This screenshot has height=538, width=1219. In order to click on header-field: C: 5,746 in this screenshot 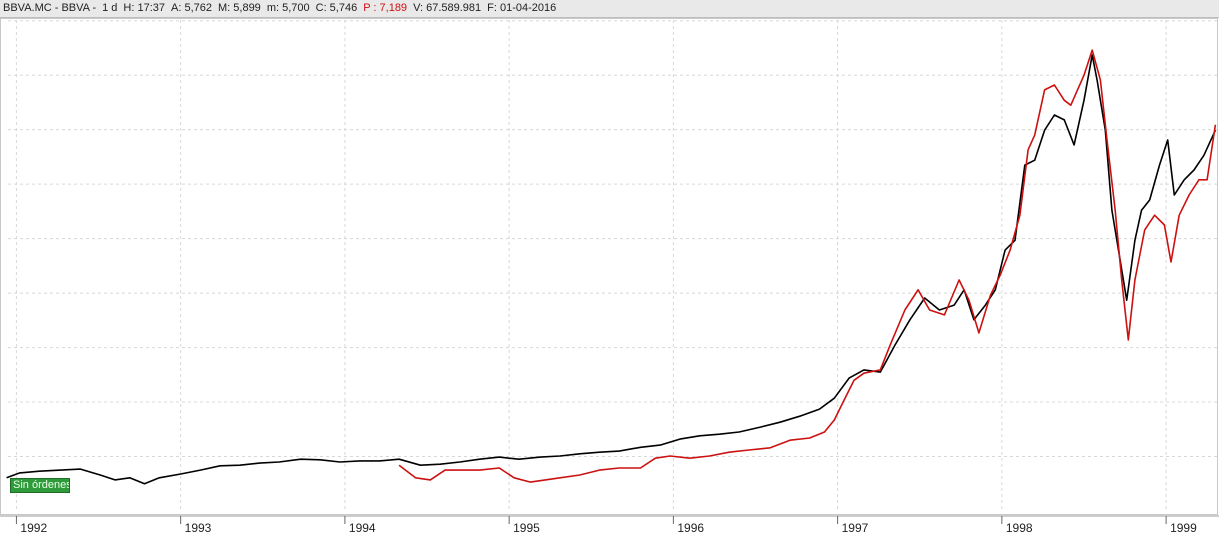, I will do `click(336, 8)`.